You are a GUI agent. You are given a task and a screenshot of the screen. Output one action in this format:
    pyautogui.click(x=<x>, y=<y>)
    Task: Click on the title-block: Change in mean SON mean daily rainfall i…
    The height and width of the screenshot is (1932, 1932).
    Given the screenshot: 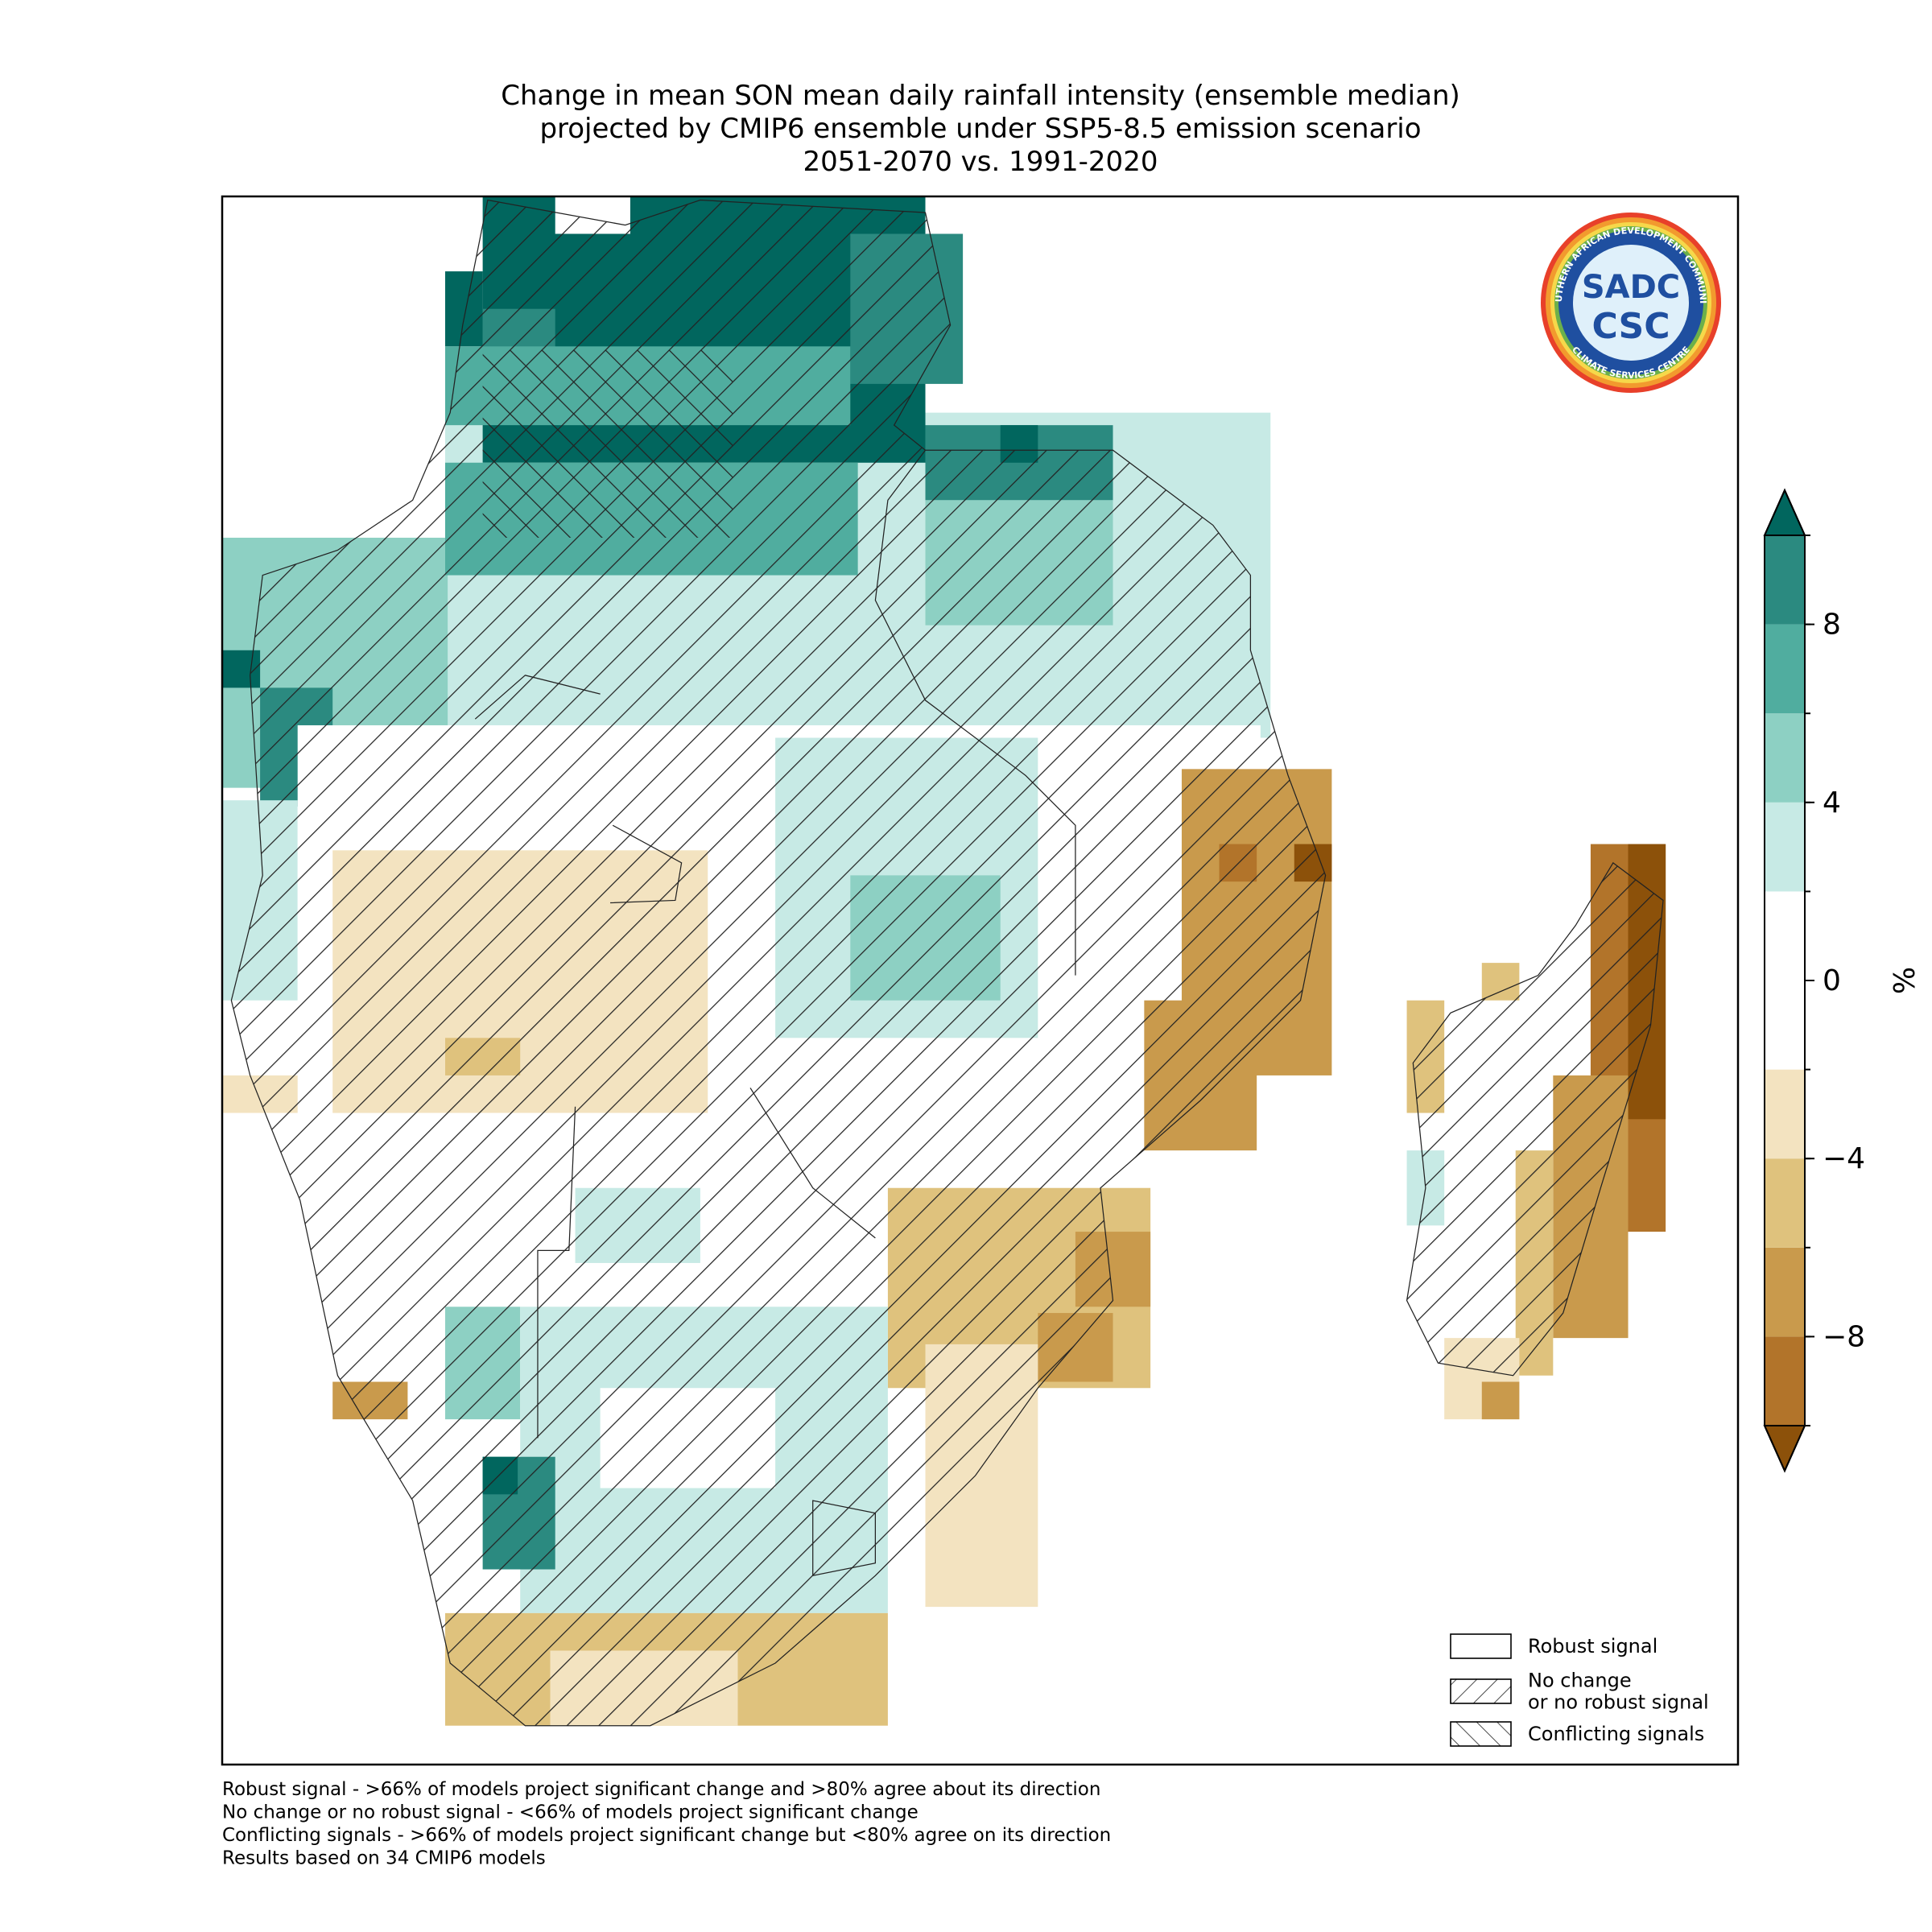 What is the action you would take?
    pyautogui.click(x=980, y=129)
    